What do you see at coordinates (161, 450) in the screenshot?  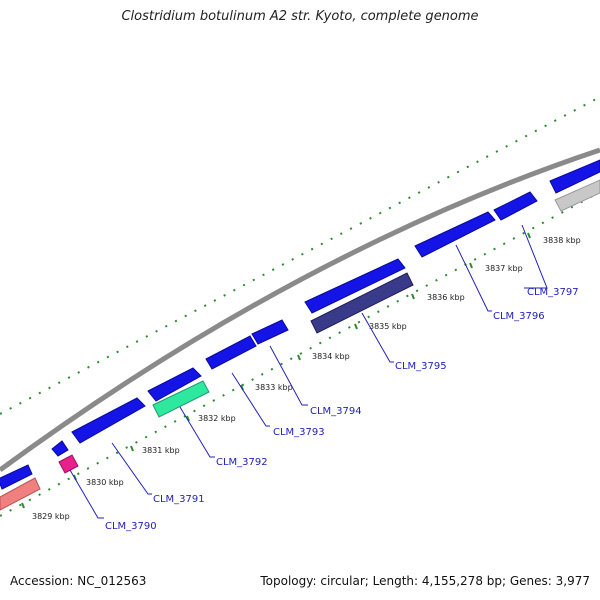 I see `tick-label: 3831 kbp` at bounding box center [161, 450].